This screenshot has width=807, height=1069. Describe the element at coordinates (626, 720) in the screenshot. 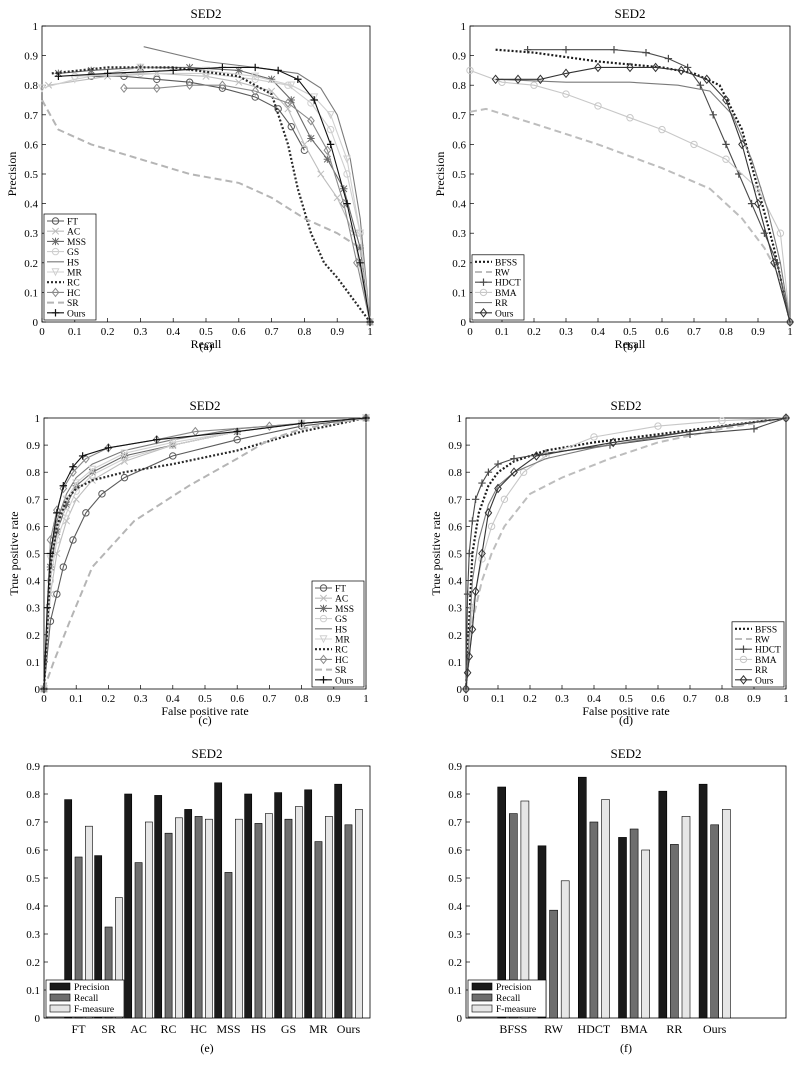

I see `panel-label: (d)` at that location.